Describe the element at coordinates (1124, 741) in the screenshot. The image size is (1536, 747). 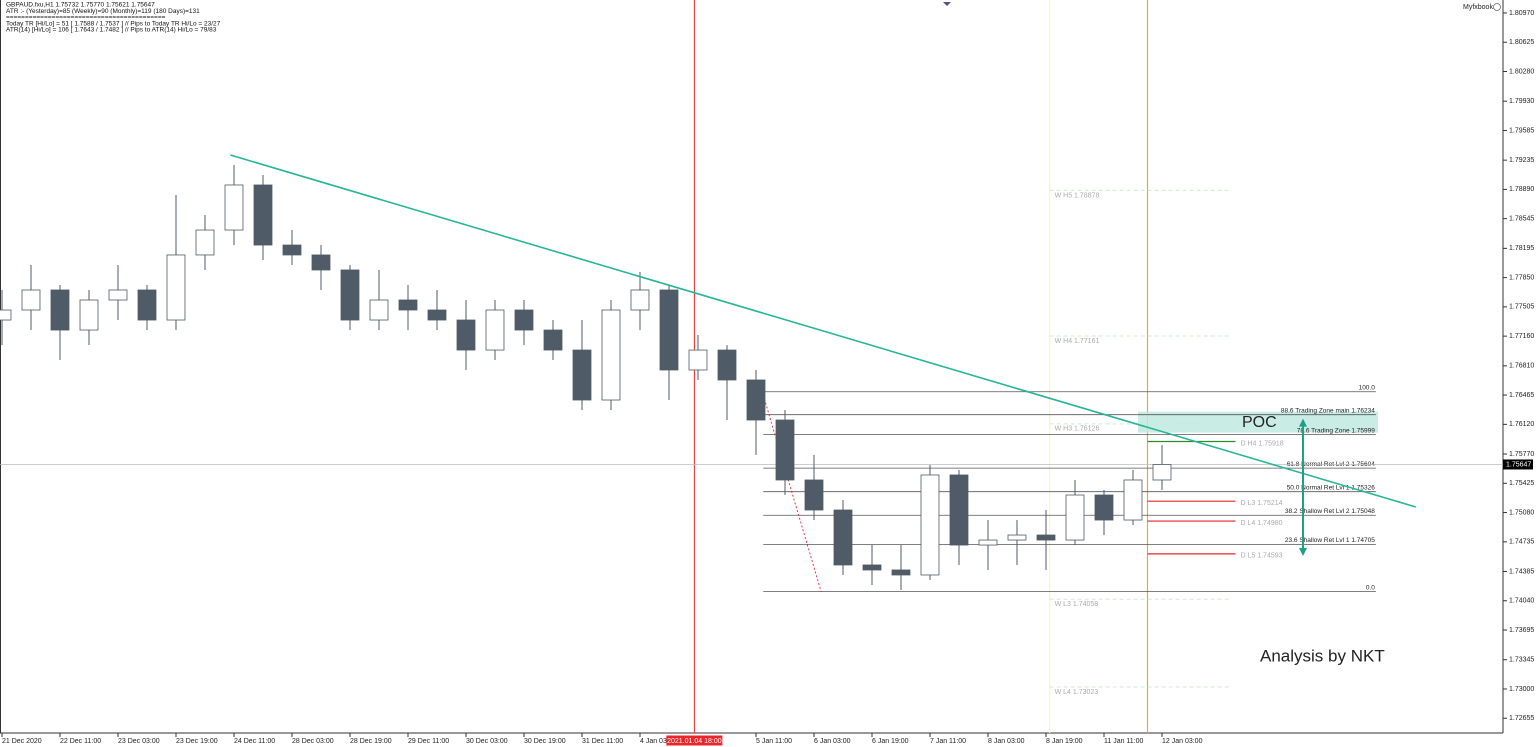
I see `x-tick-label: 11 Jan 11:00` at that location.